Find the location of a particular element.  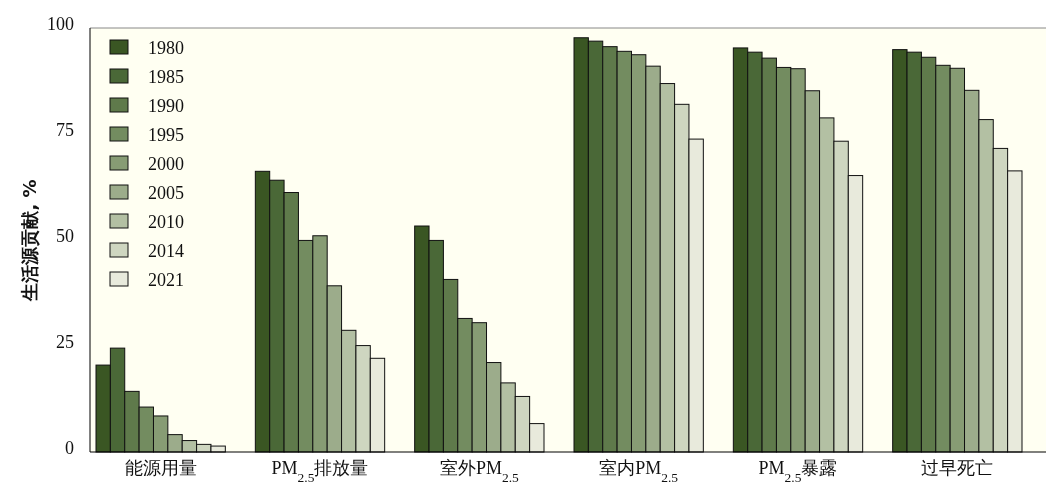

x-tick-label: PM$_{2.5}$排放量 is located at coordinates (320, 471).